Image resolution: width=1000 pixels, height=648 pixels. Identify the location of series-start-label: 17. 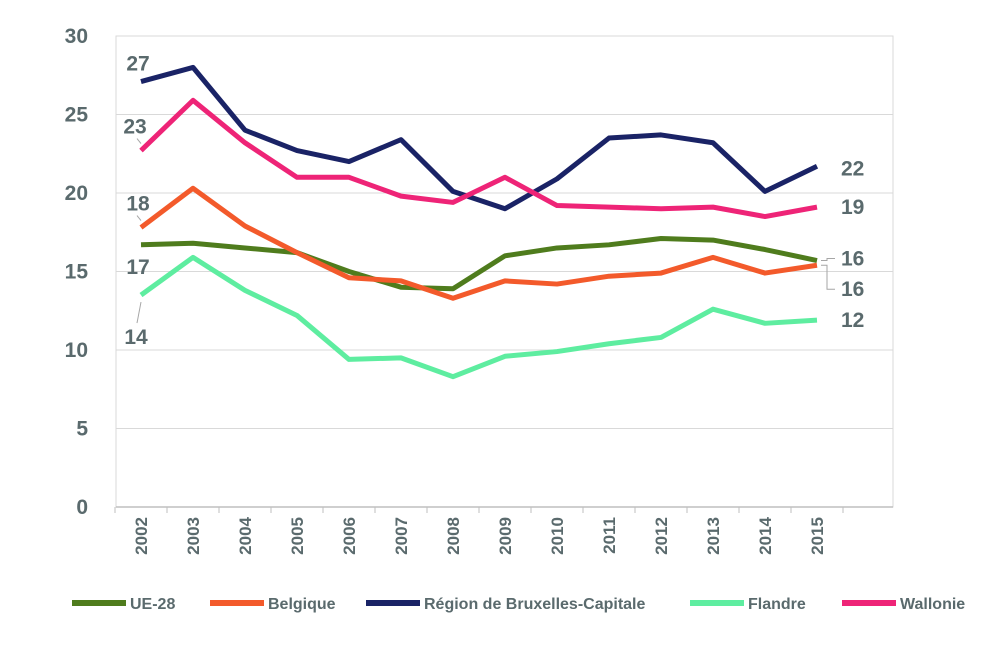
(137, 267).